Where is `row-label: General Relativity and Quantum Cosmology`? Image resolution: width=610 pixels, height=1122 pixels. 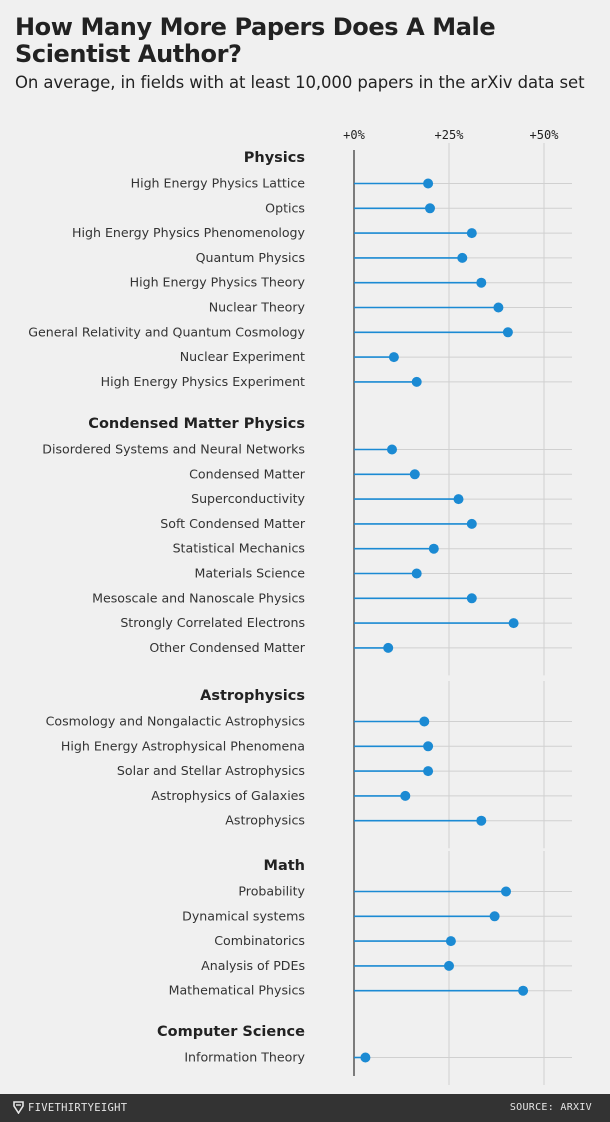
row-label: General Relativity and Quantum Cosmology is located at coordinates (166, 331).